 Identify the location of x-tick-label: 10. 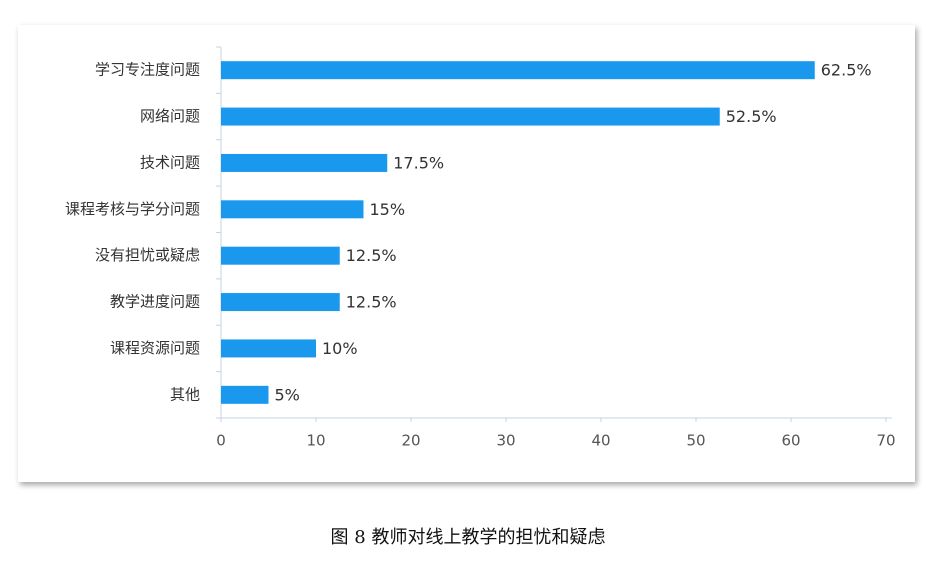
(315, 441).